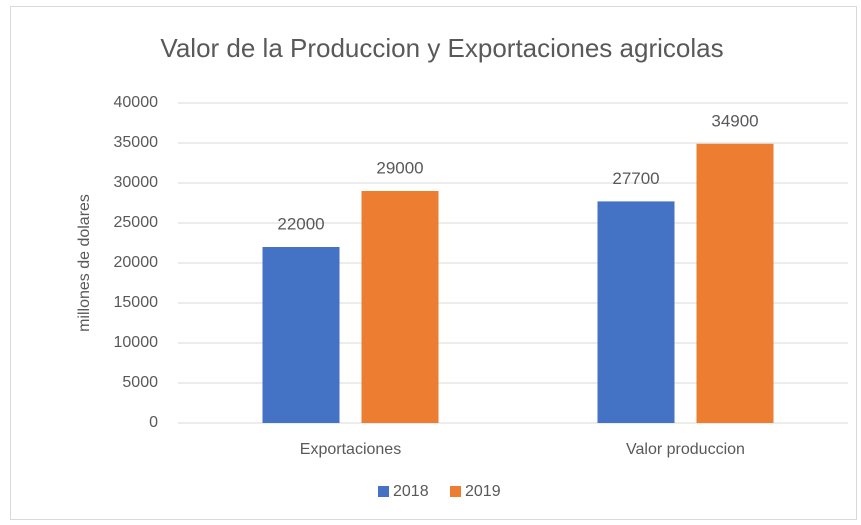 The image size is (861, 525). Describe the element at coordinates (136, 142) in the screenshot. I see `y-tick-label: 35000` at that location.